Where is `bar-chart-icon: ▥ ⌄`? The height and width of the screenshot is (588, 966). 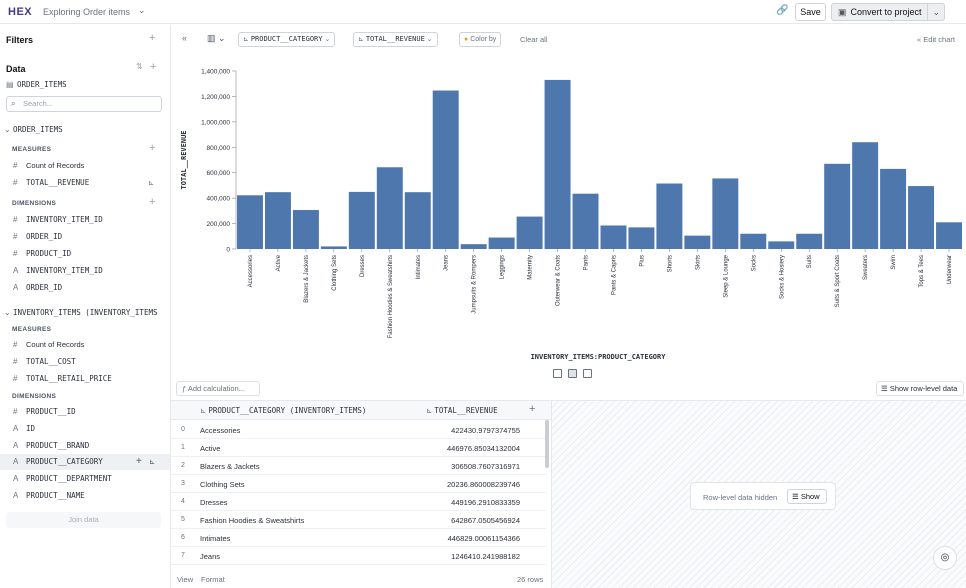 bar-chart-icon: ▥ ⌄ is located at coordinates (216, 38).